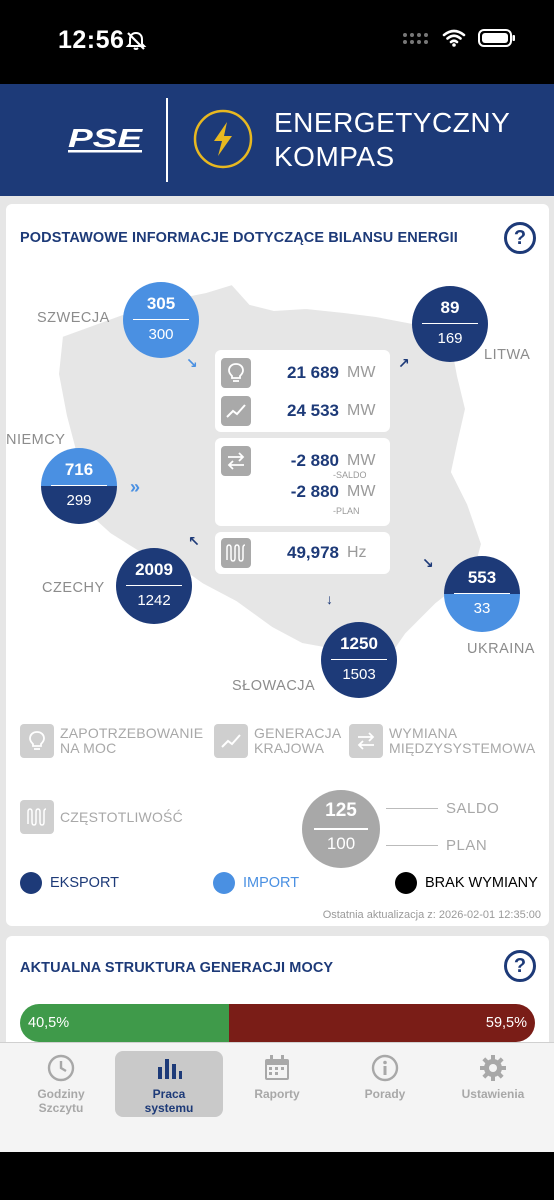  I want to click on flow-circle-szwecja: 305 300, so click(161, 320).